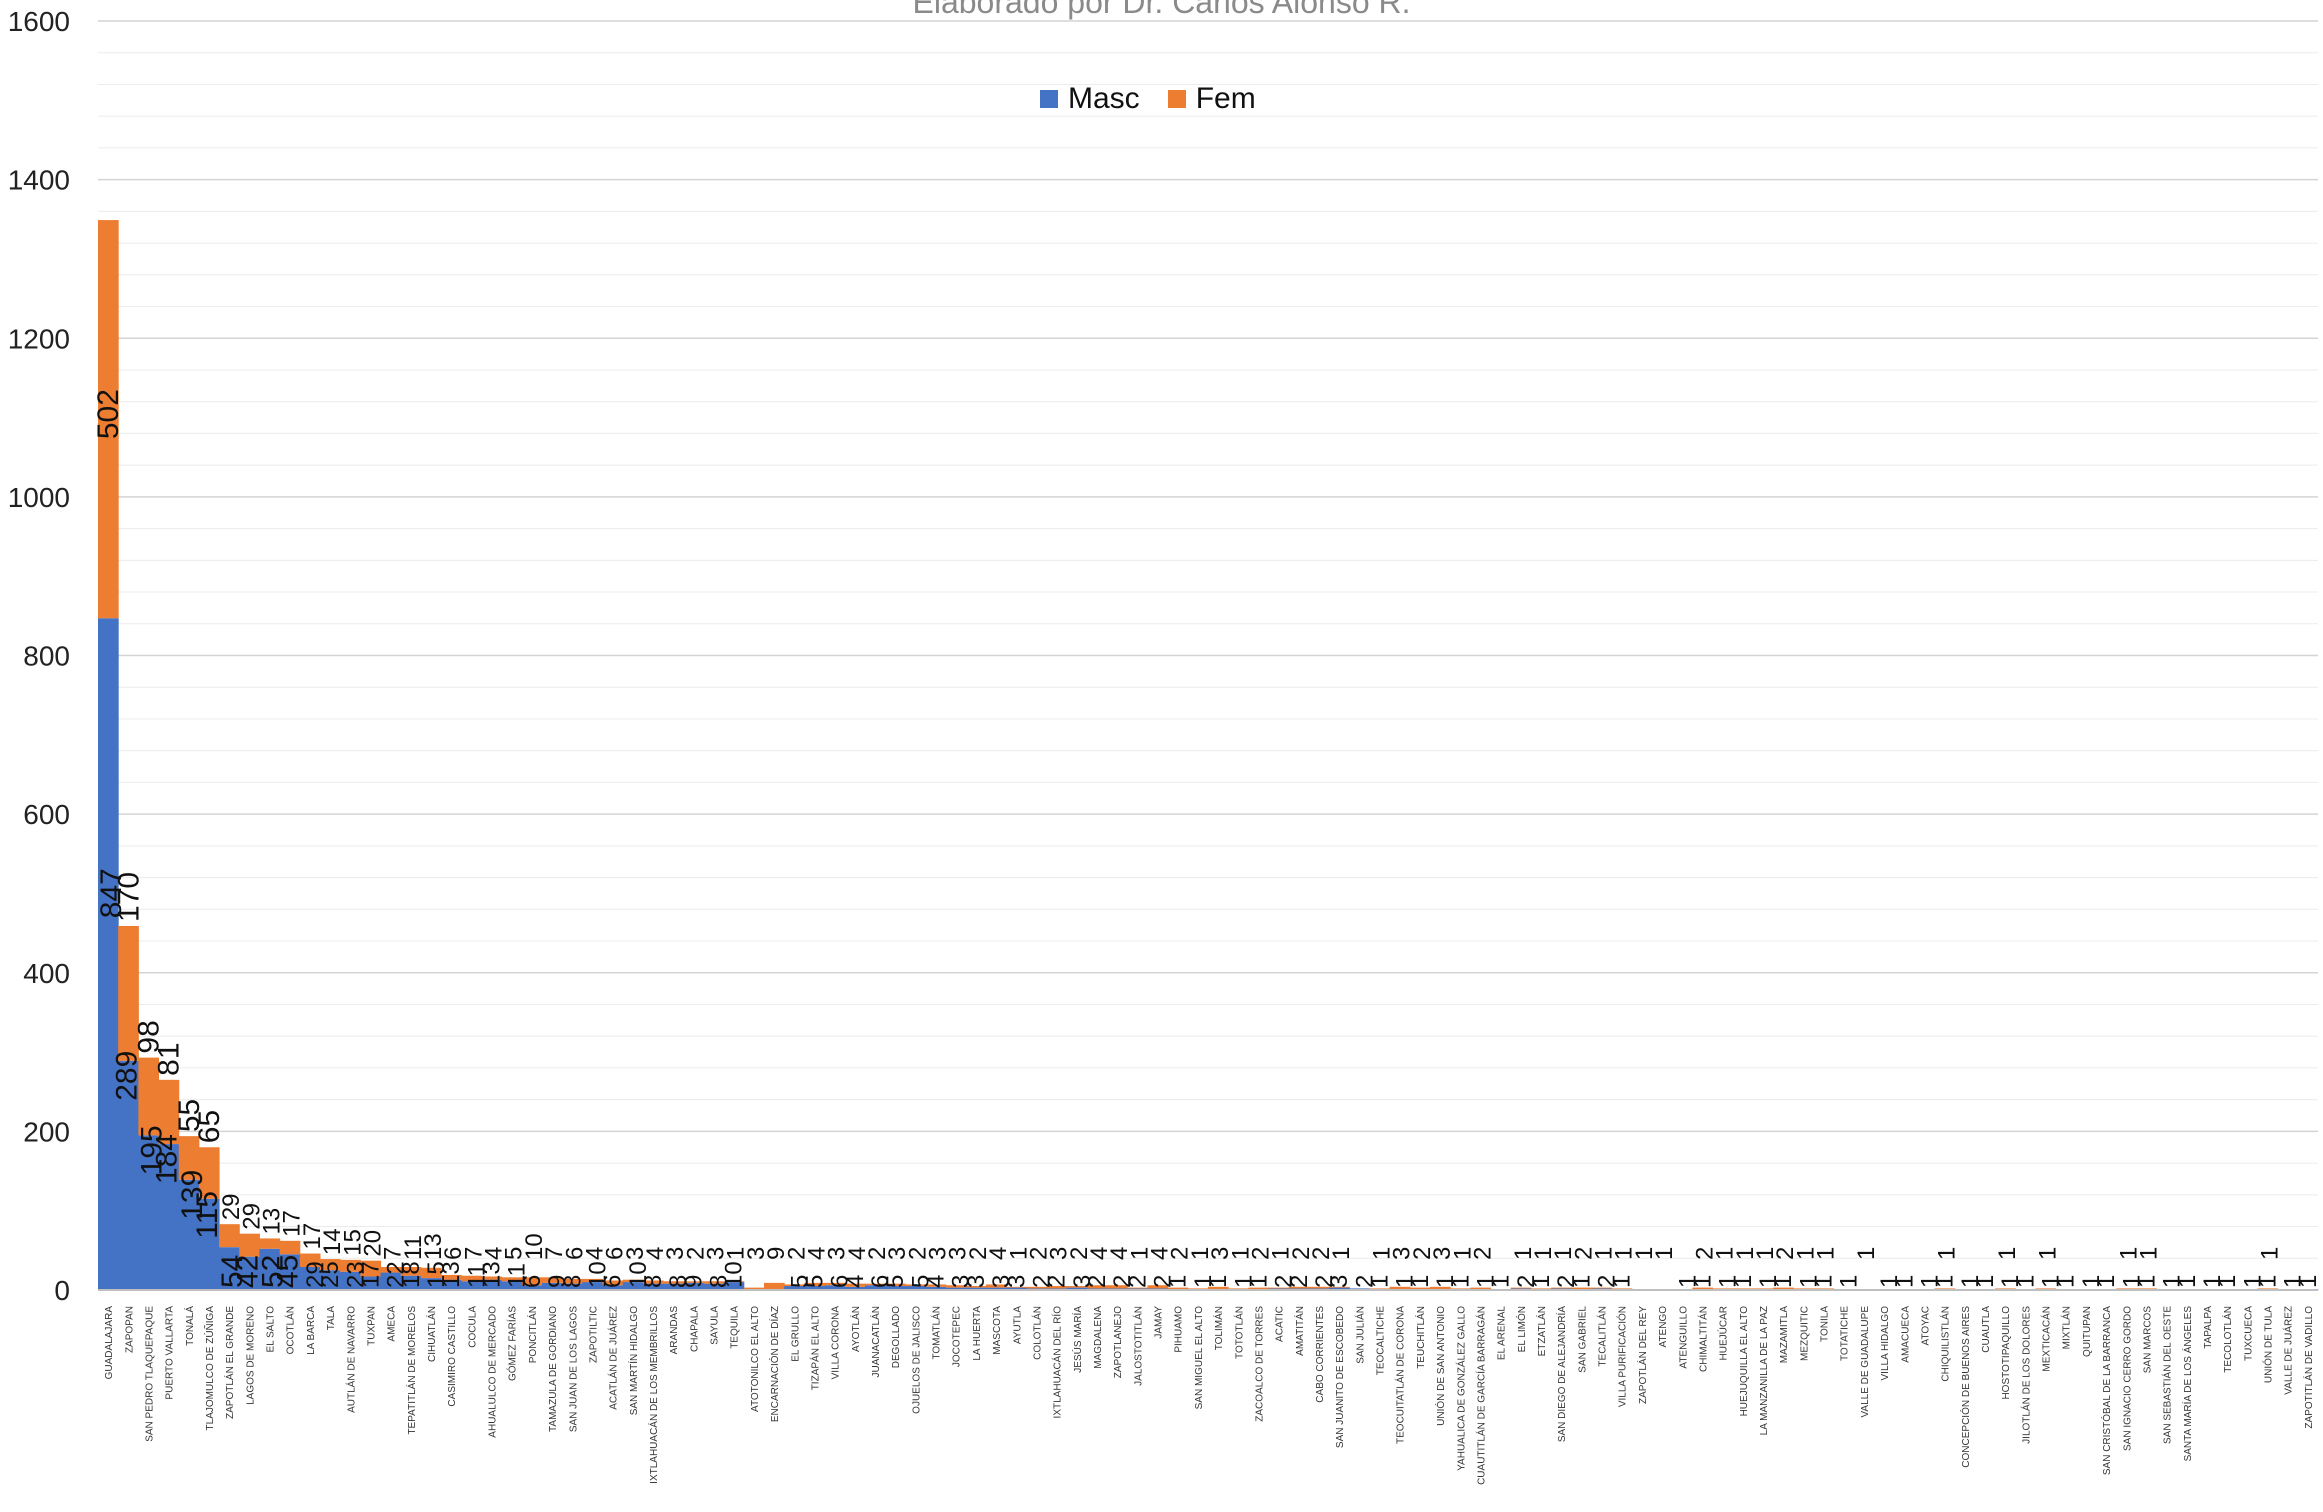 This screenshot has width=2323, height=1512. I want to click on y-tick-label: 0, so click(62, 1290).